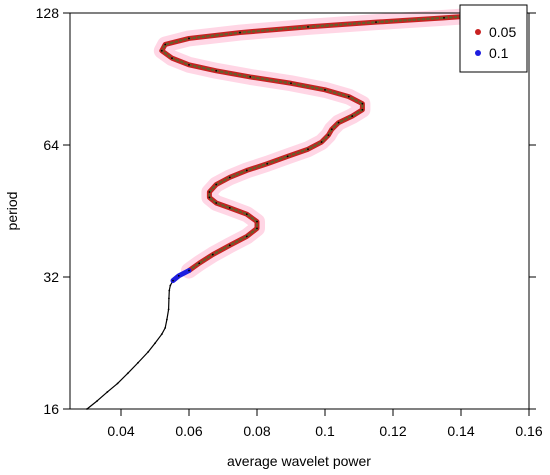  Describe the element at coordinates (299, 461) in the screenshot. I see `x-axis-title: average wavelet power` at that location.